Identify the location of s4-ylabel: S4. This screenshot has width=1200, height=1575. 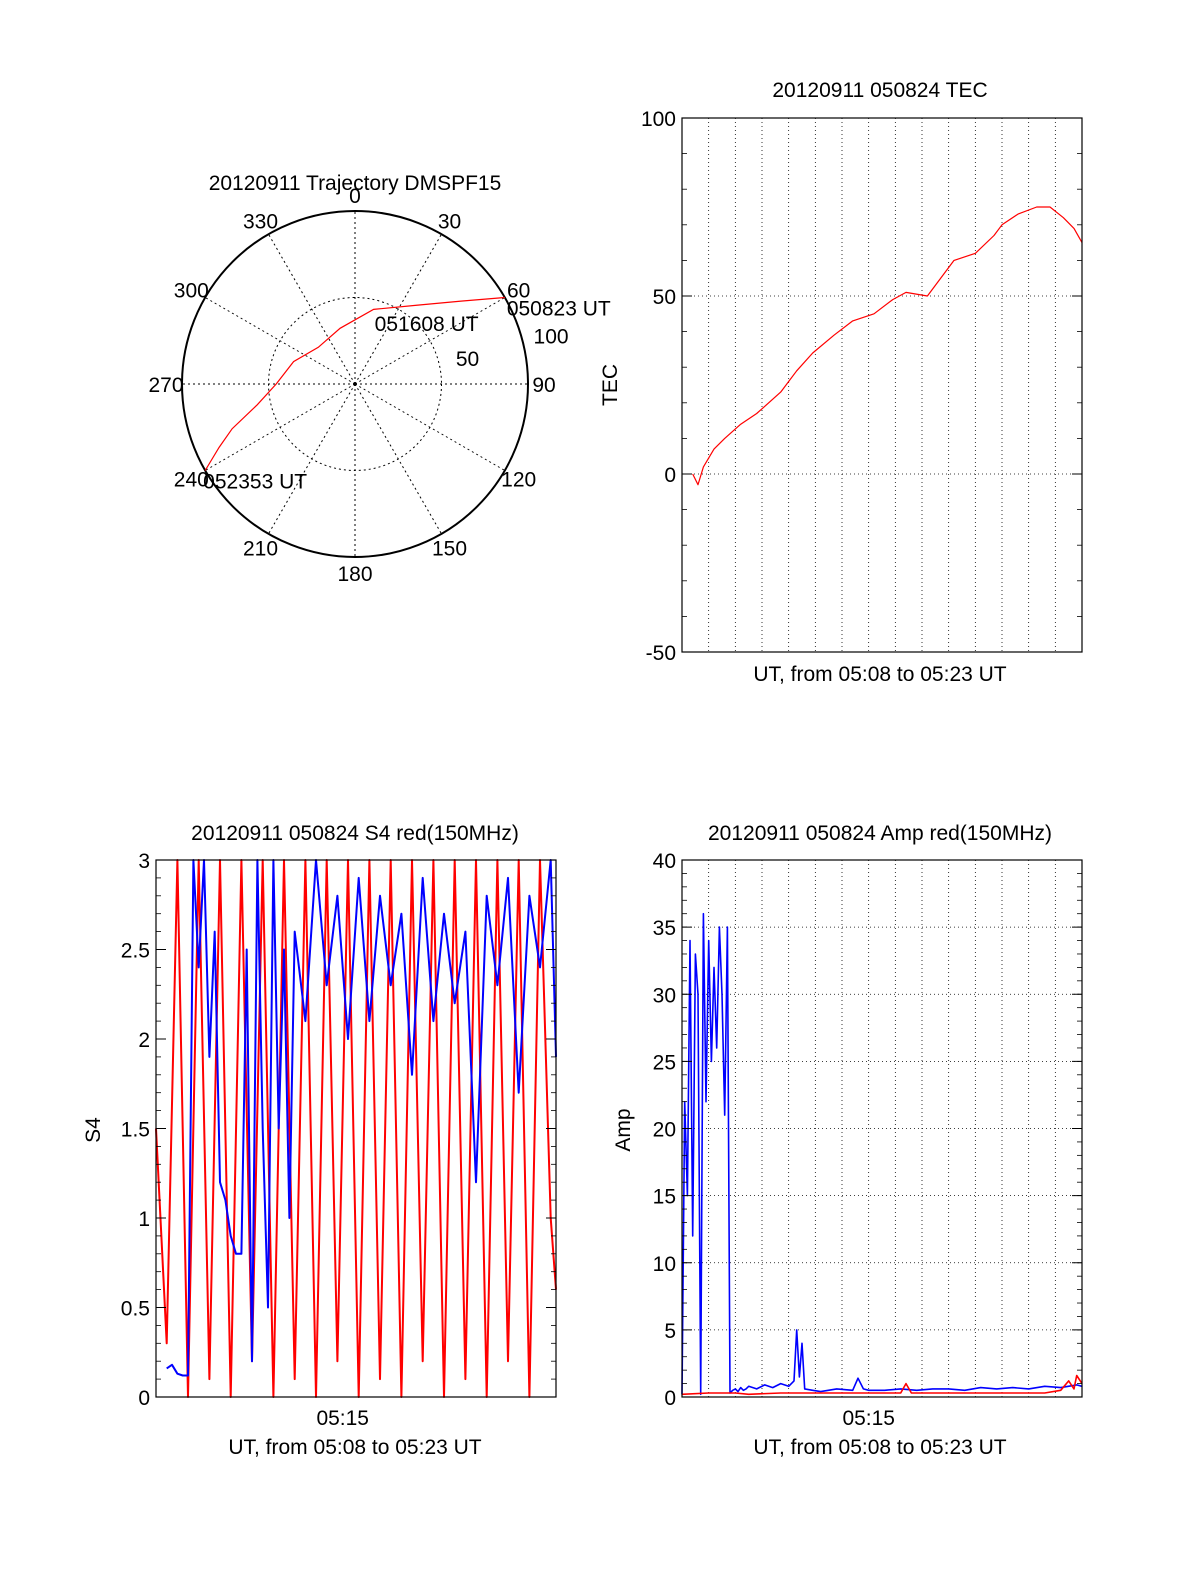
(93, 1130).